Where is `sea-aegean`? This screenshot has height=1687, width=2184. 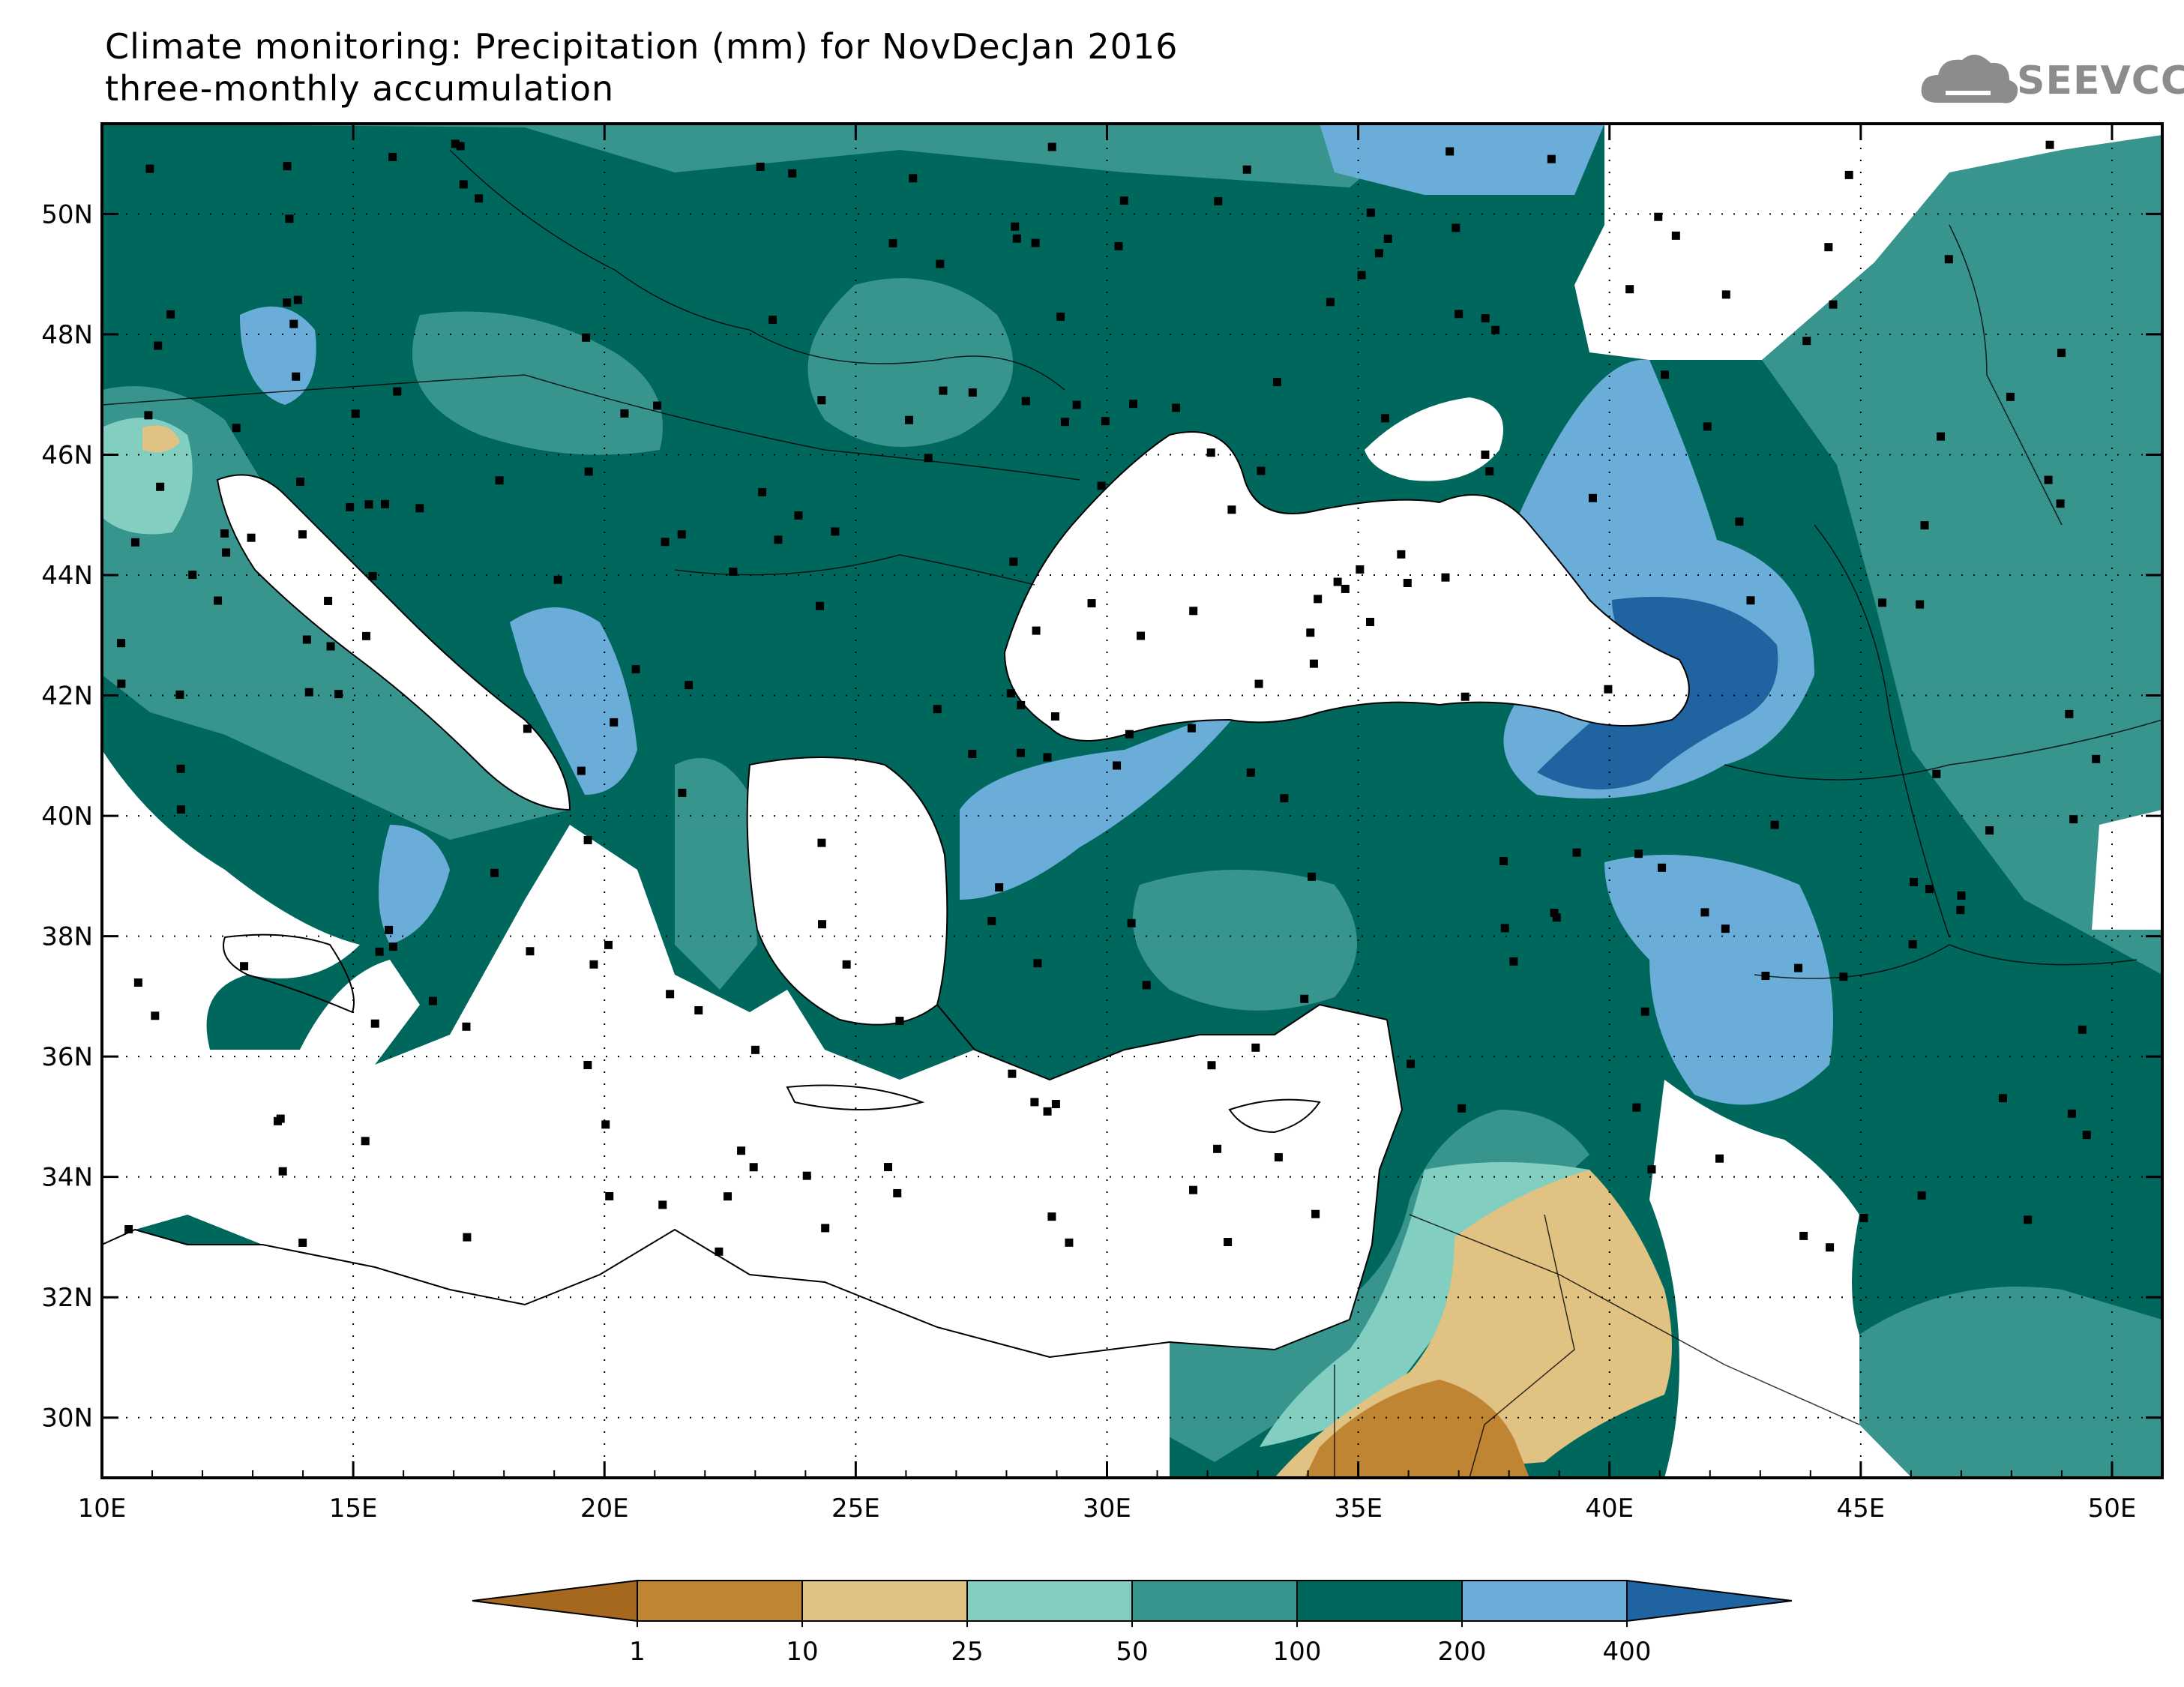 sea-aegean is located at coordinates (847, 891).